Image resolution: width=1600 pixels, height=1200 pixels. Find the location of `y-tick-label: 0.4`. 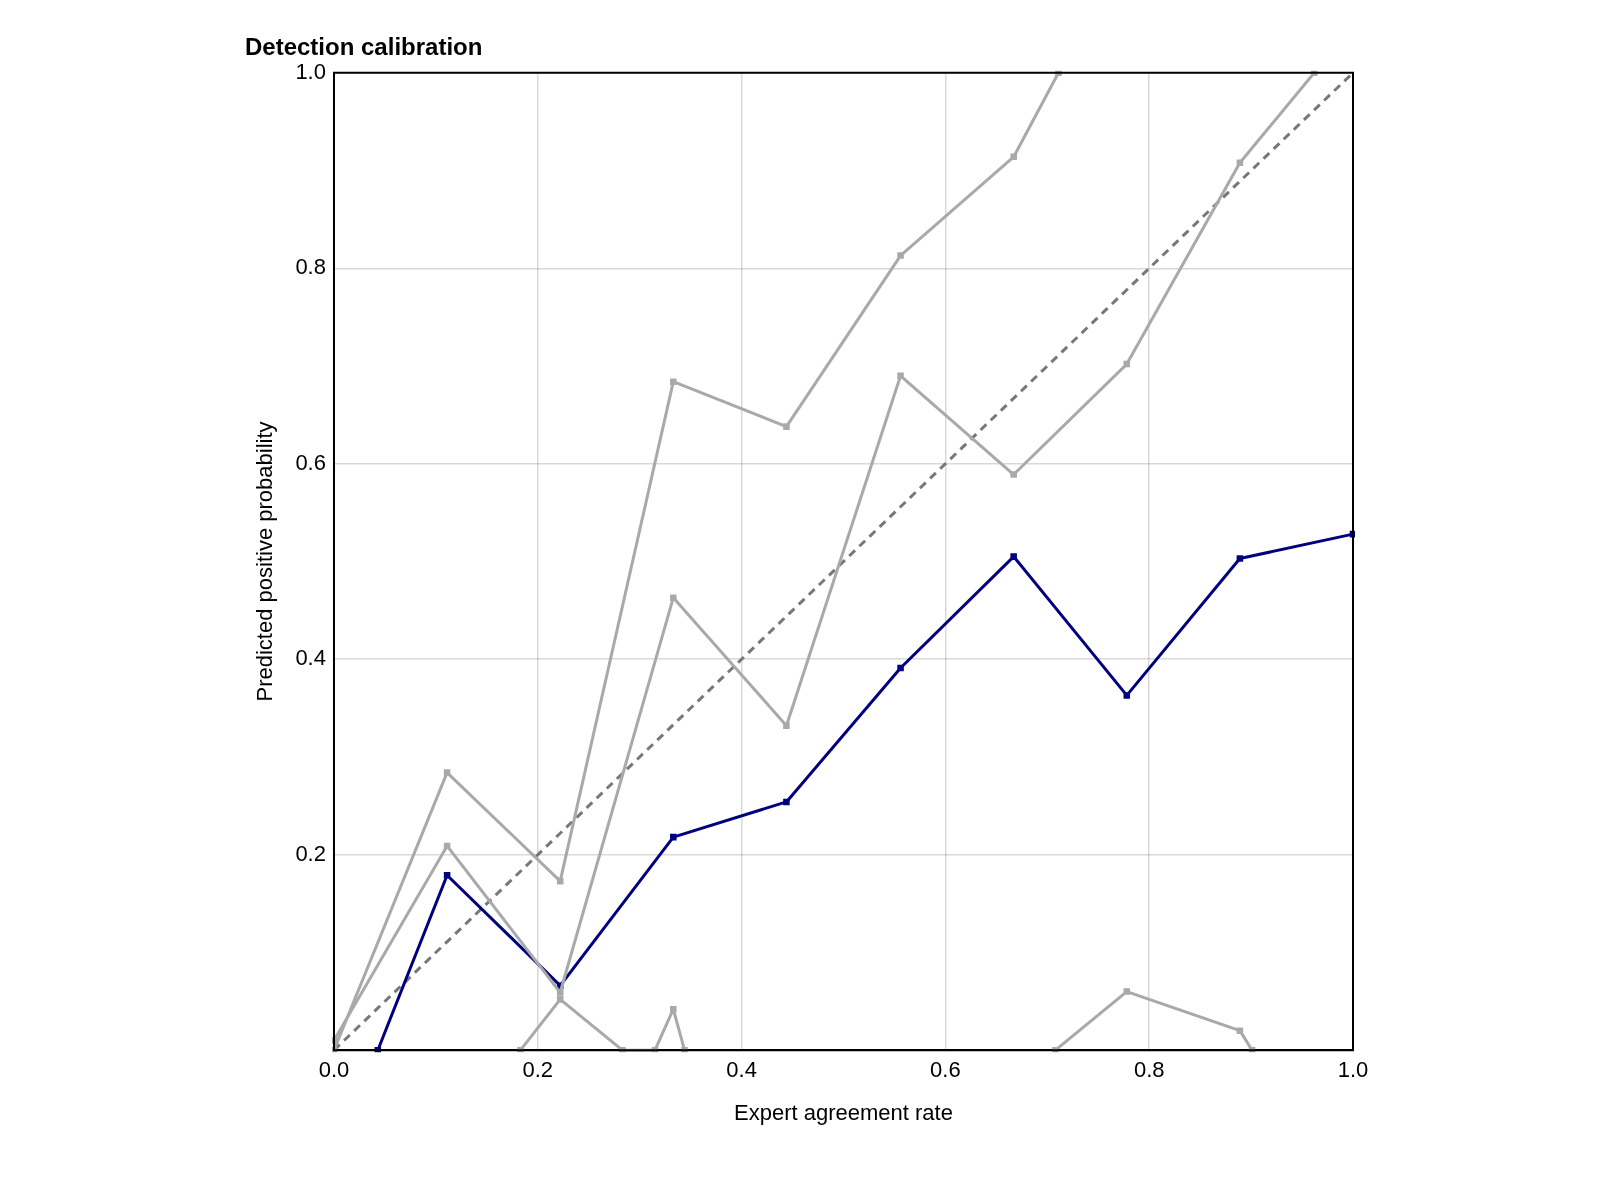

y-tick-label: 0.4 is located at coordinates (310, 658).